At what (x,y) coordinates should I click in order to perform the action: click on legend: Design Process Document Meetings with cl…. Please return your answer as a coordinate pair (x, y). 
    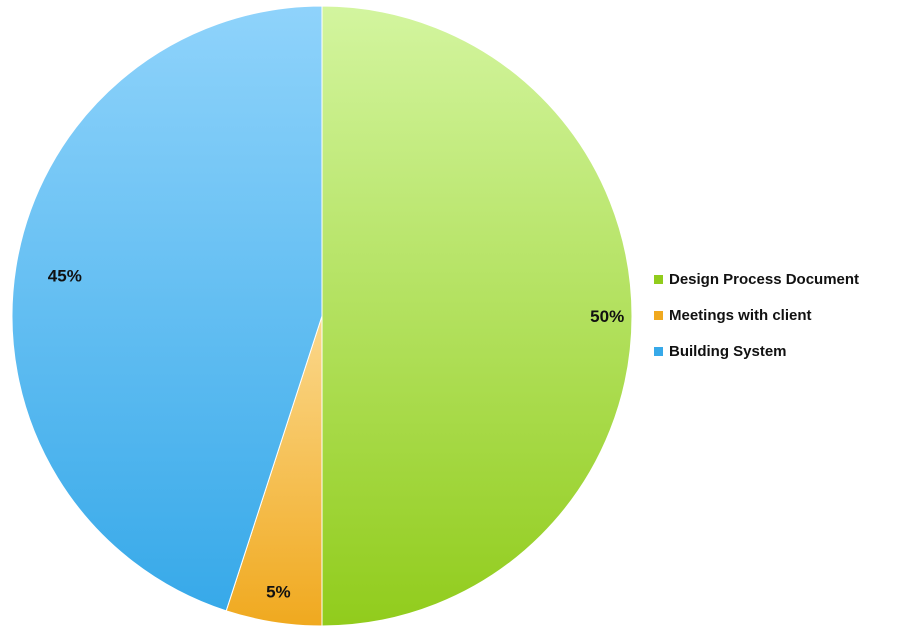
    Looking at the image, I should click on (756, 324).